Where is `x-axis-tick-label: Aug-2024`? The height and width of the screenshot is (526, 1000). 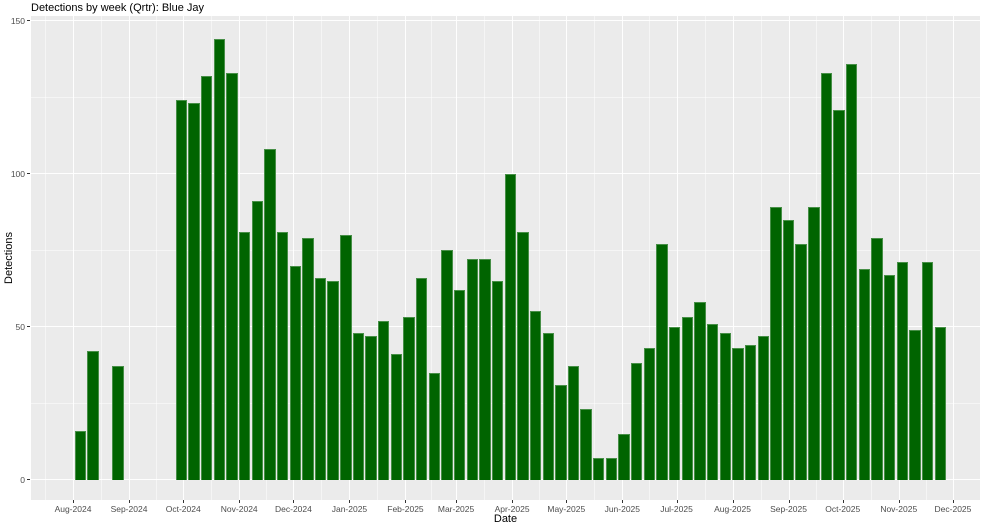 x-axis-tick-label: Aug-2024 is located at coordinates (73, 509).